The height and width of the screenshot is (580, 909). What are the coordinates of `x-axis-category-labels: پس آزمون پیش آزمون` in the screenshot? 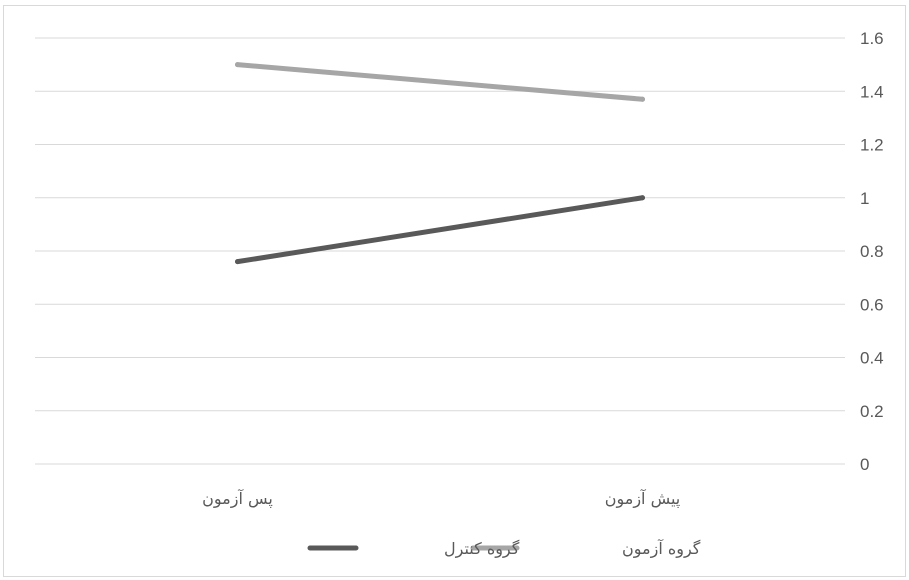 It's located at (441, 499).